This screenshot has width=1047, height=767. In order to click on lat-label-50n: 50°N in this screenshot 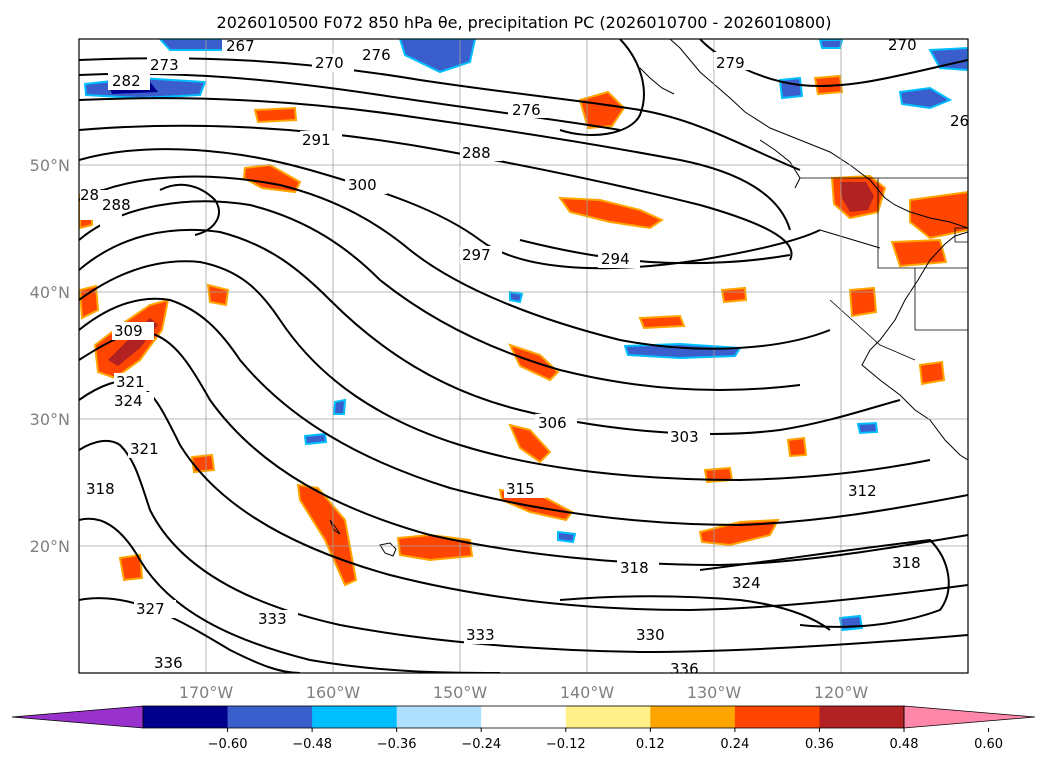, I will do `click(50, 165)`.